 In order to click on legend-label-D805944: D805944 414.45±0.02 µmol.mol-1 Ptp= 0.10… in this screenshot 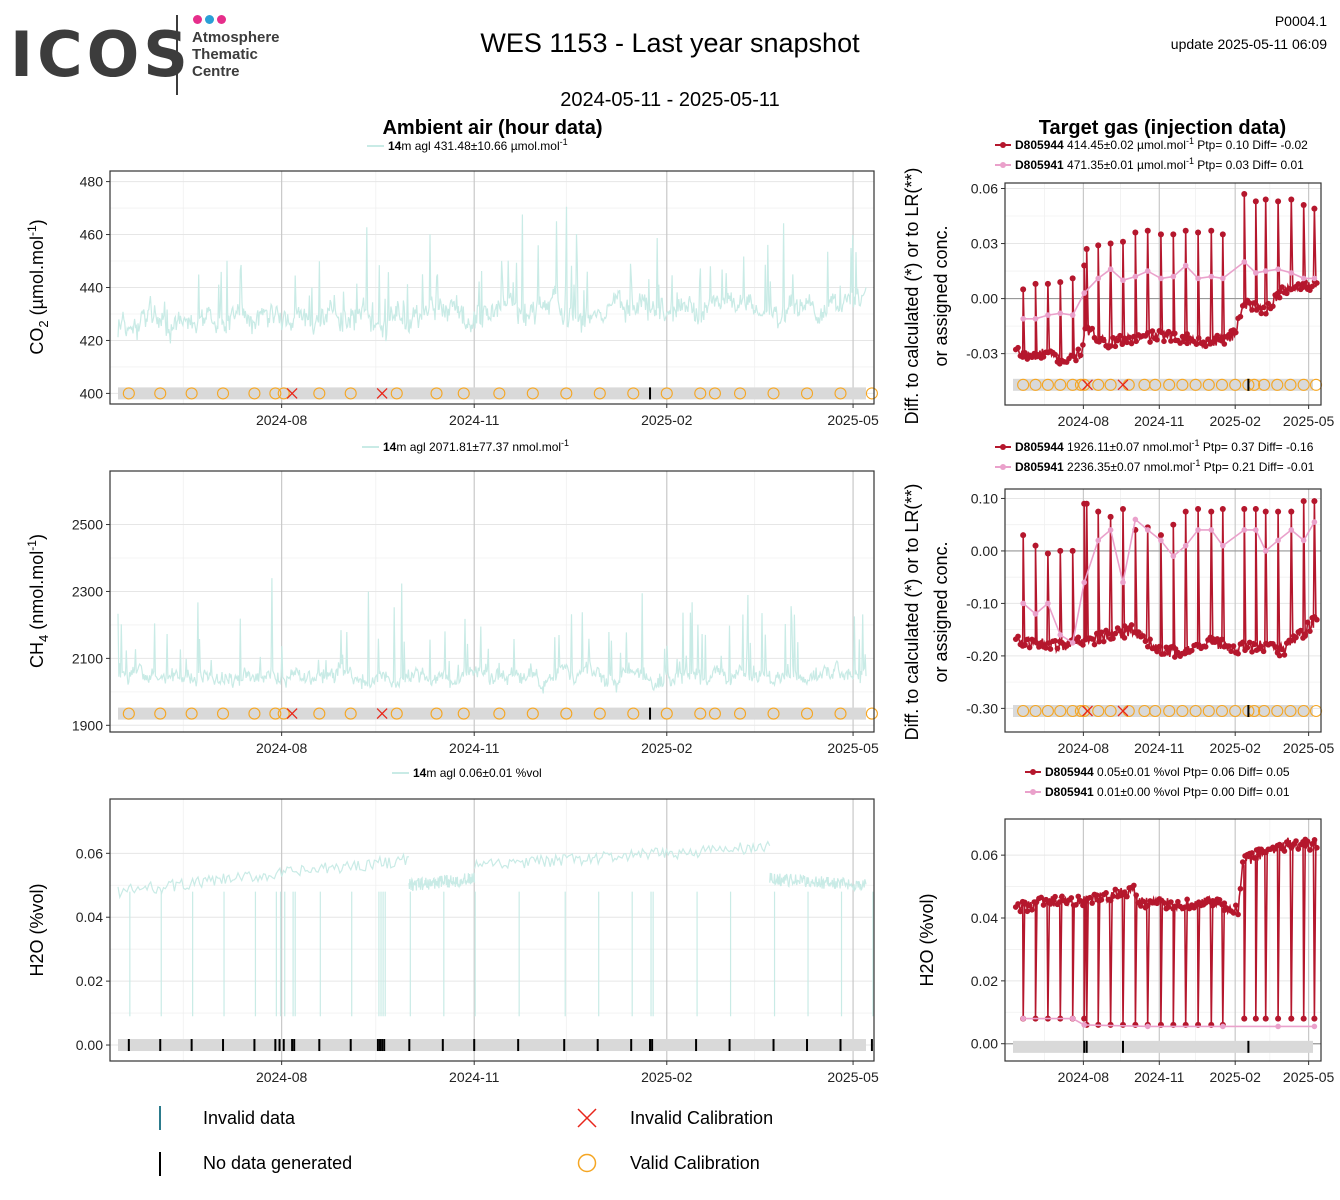, I will do `click(1161, 144)`.